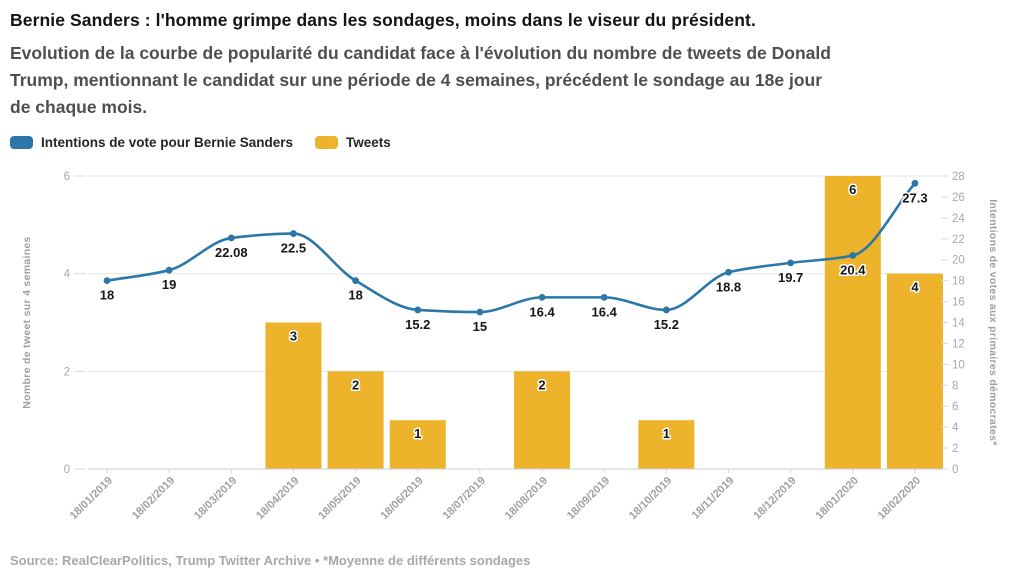 The image size is (1024, 586). I want to click on line-value-label: 19.7, so click(790, 277).